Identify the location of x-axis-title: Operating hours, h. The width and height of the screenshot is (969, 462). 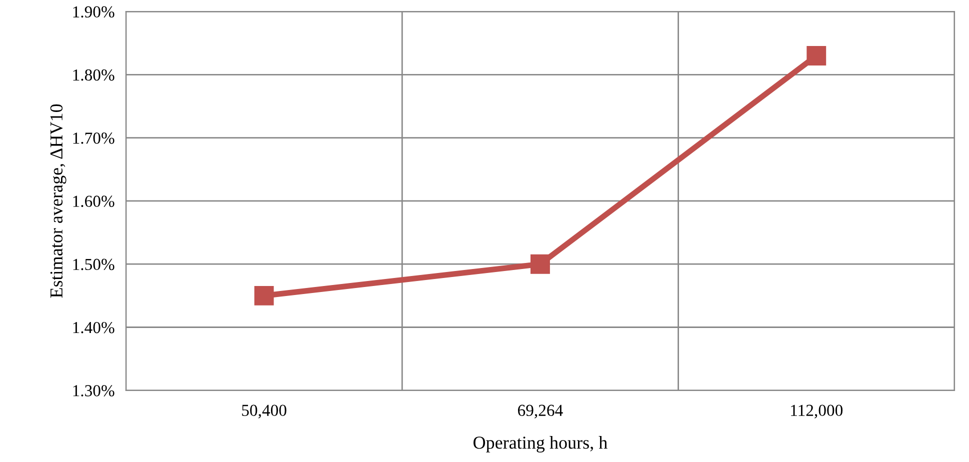
(541, 444).